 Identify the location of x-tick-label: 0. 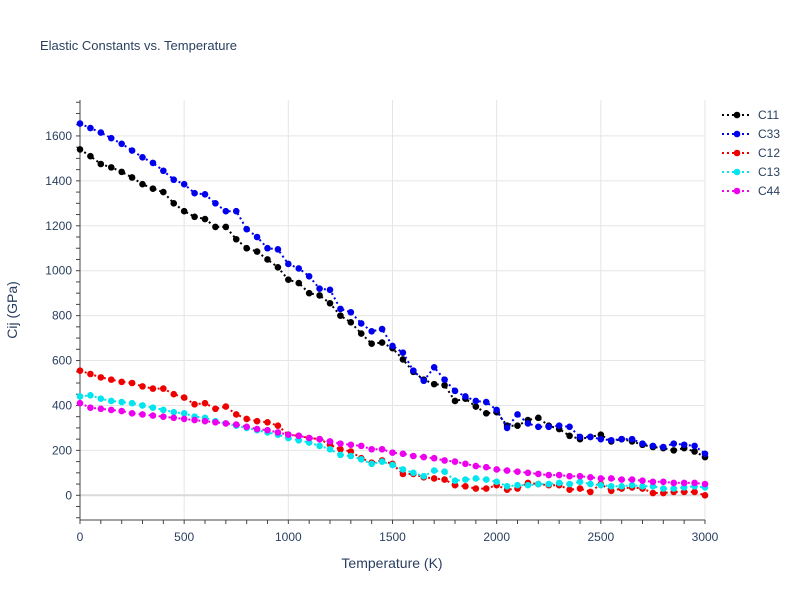
(80, 537).